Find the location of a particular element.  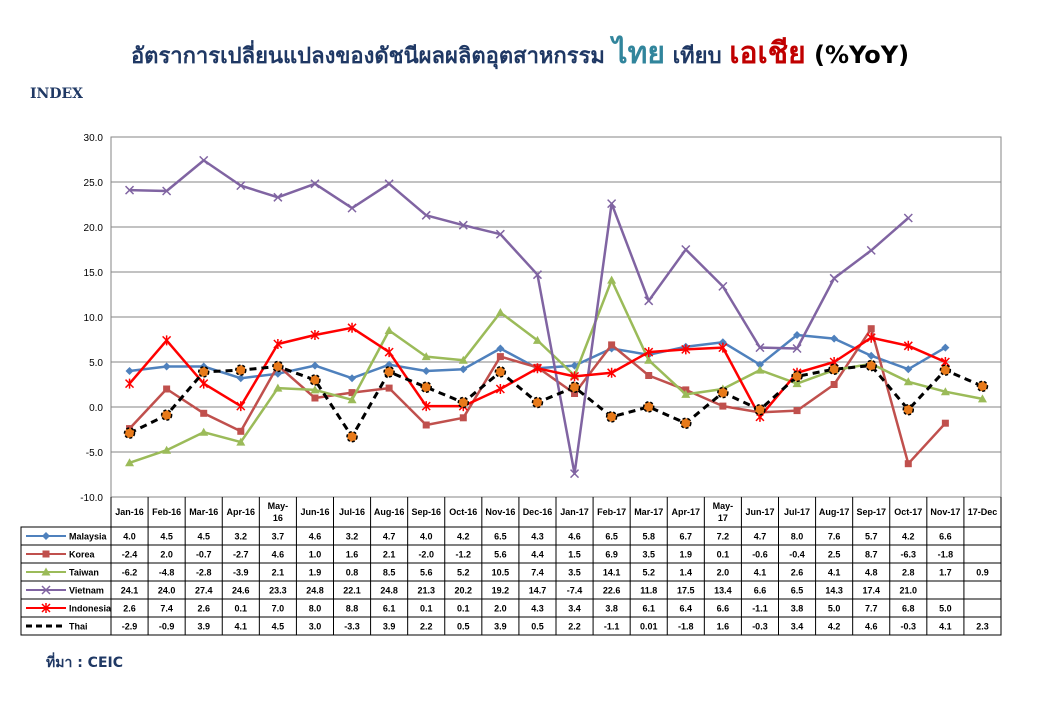

thai-table-value: 2.2 is located at coordinates (574, 627).